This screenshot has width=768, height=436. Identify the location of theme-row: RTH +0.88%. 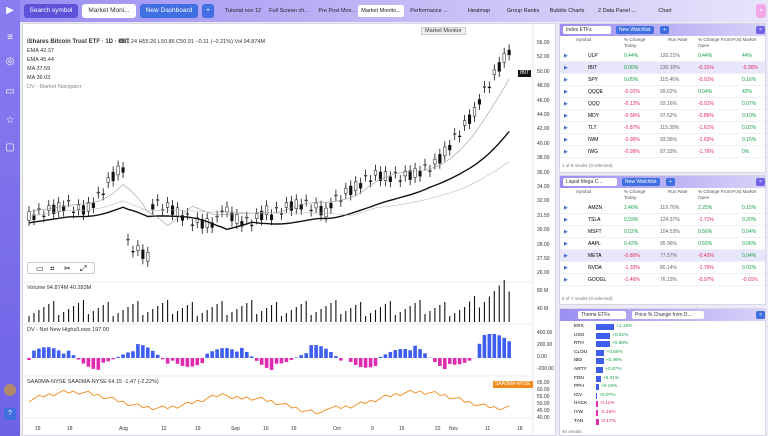
(662, 344).